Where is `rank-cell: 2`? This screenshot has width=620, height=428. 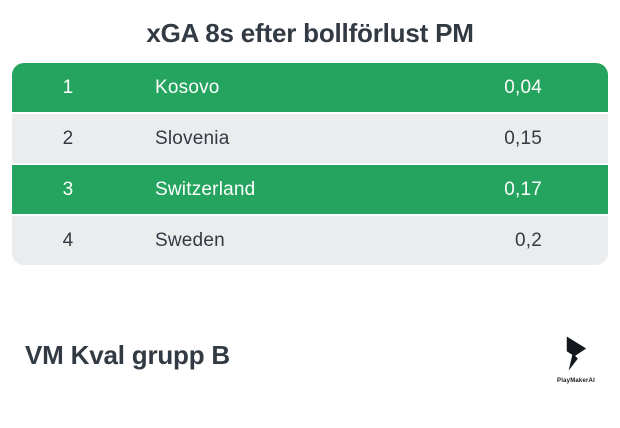 rank-cell: 2 is located at coordinates (68, 138).